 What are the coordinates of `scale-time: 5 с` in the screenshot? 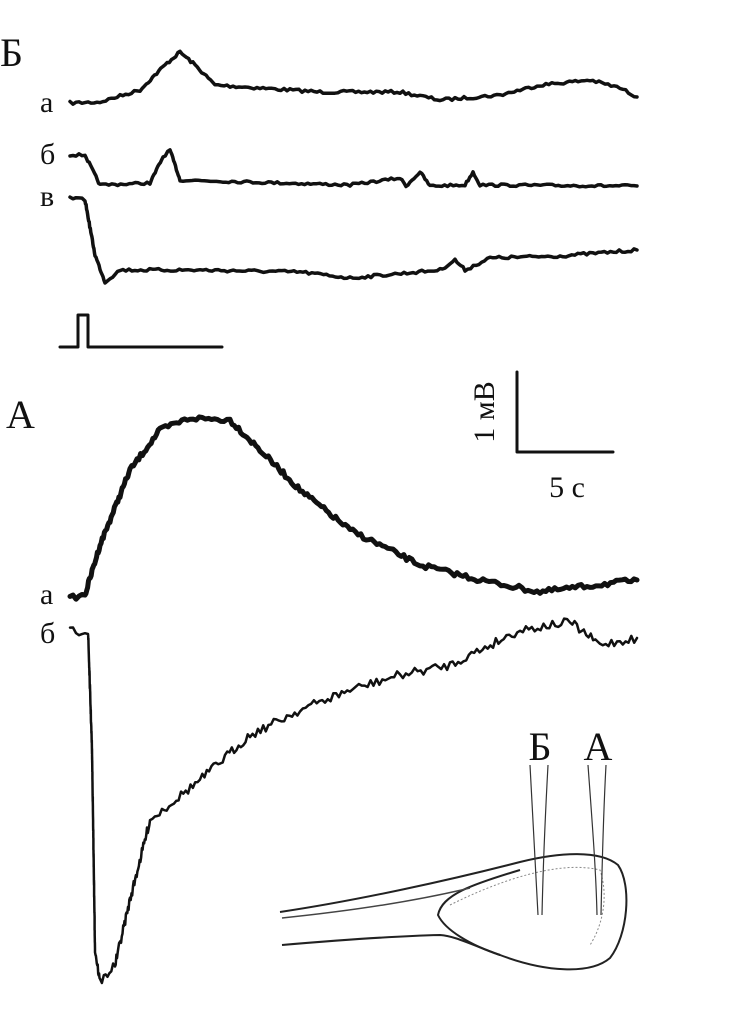 It's located at (567, 487).